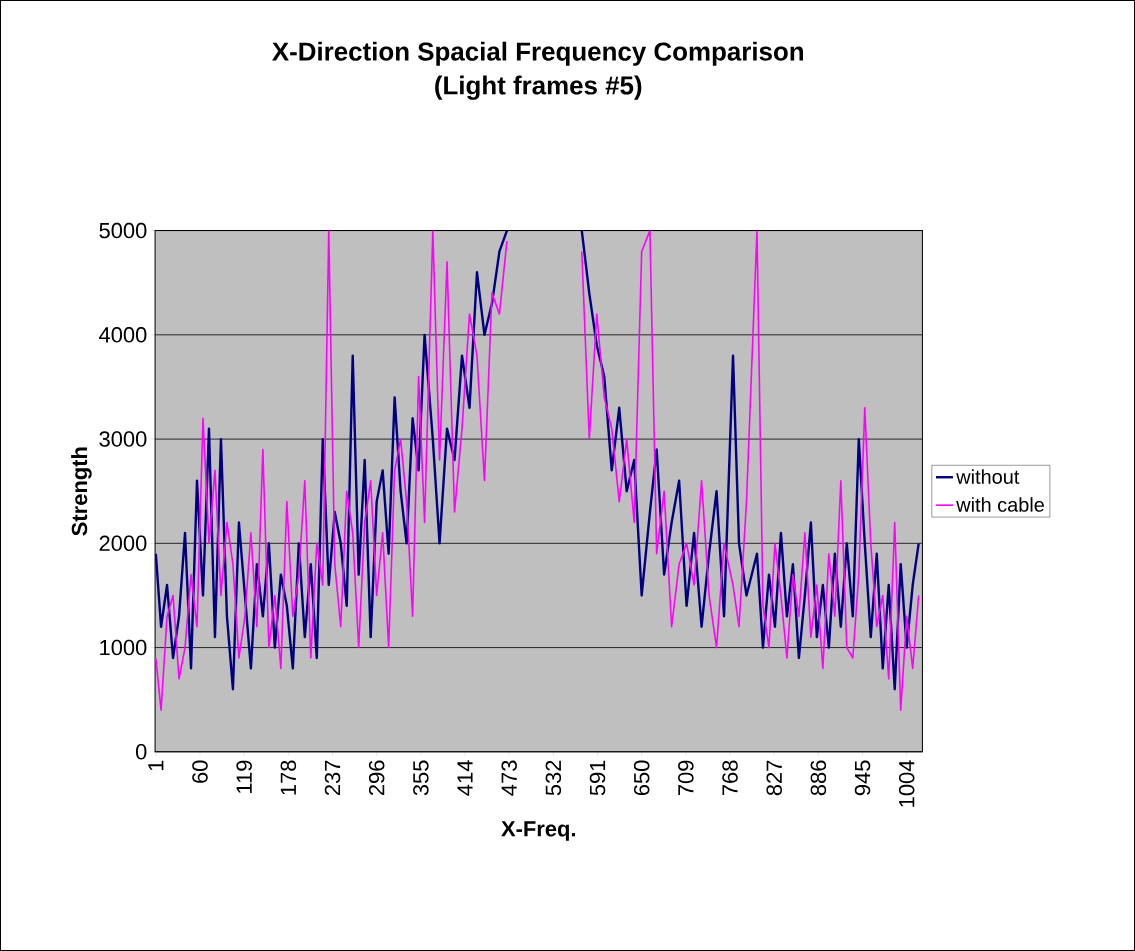 Image resolution: width=1135 pixels, height=951 pixels. Describe the element at coordinates (553, 778) in the screenshot. I see `x-tick-label: 532` at that location.